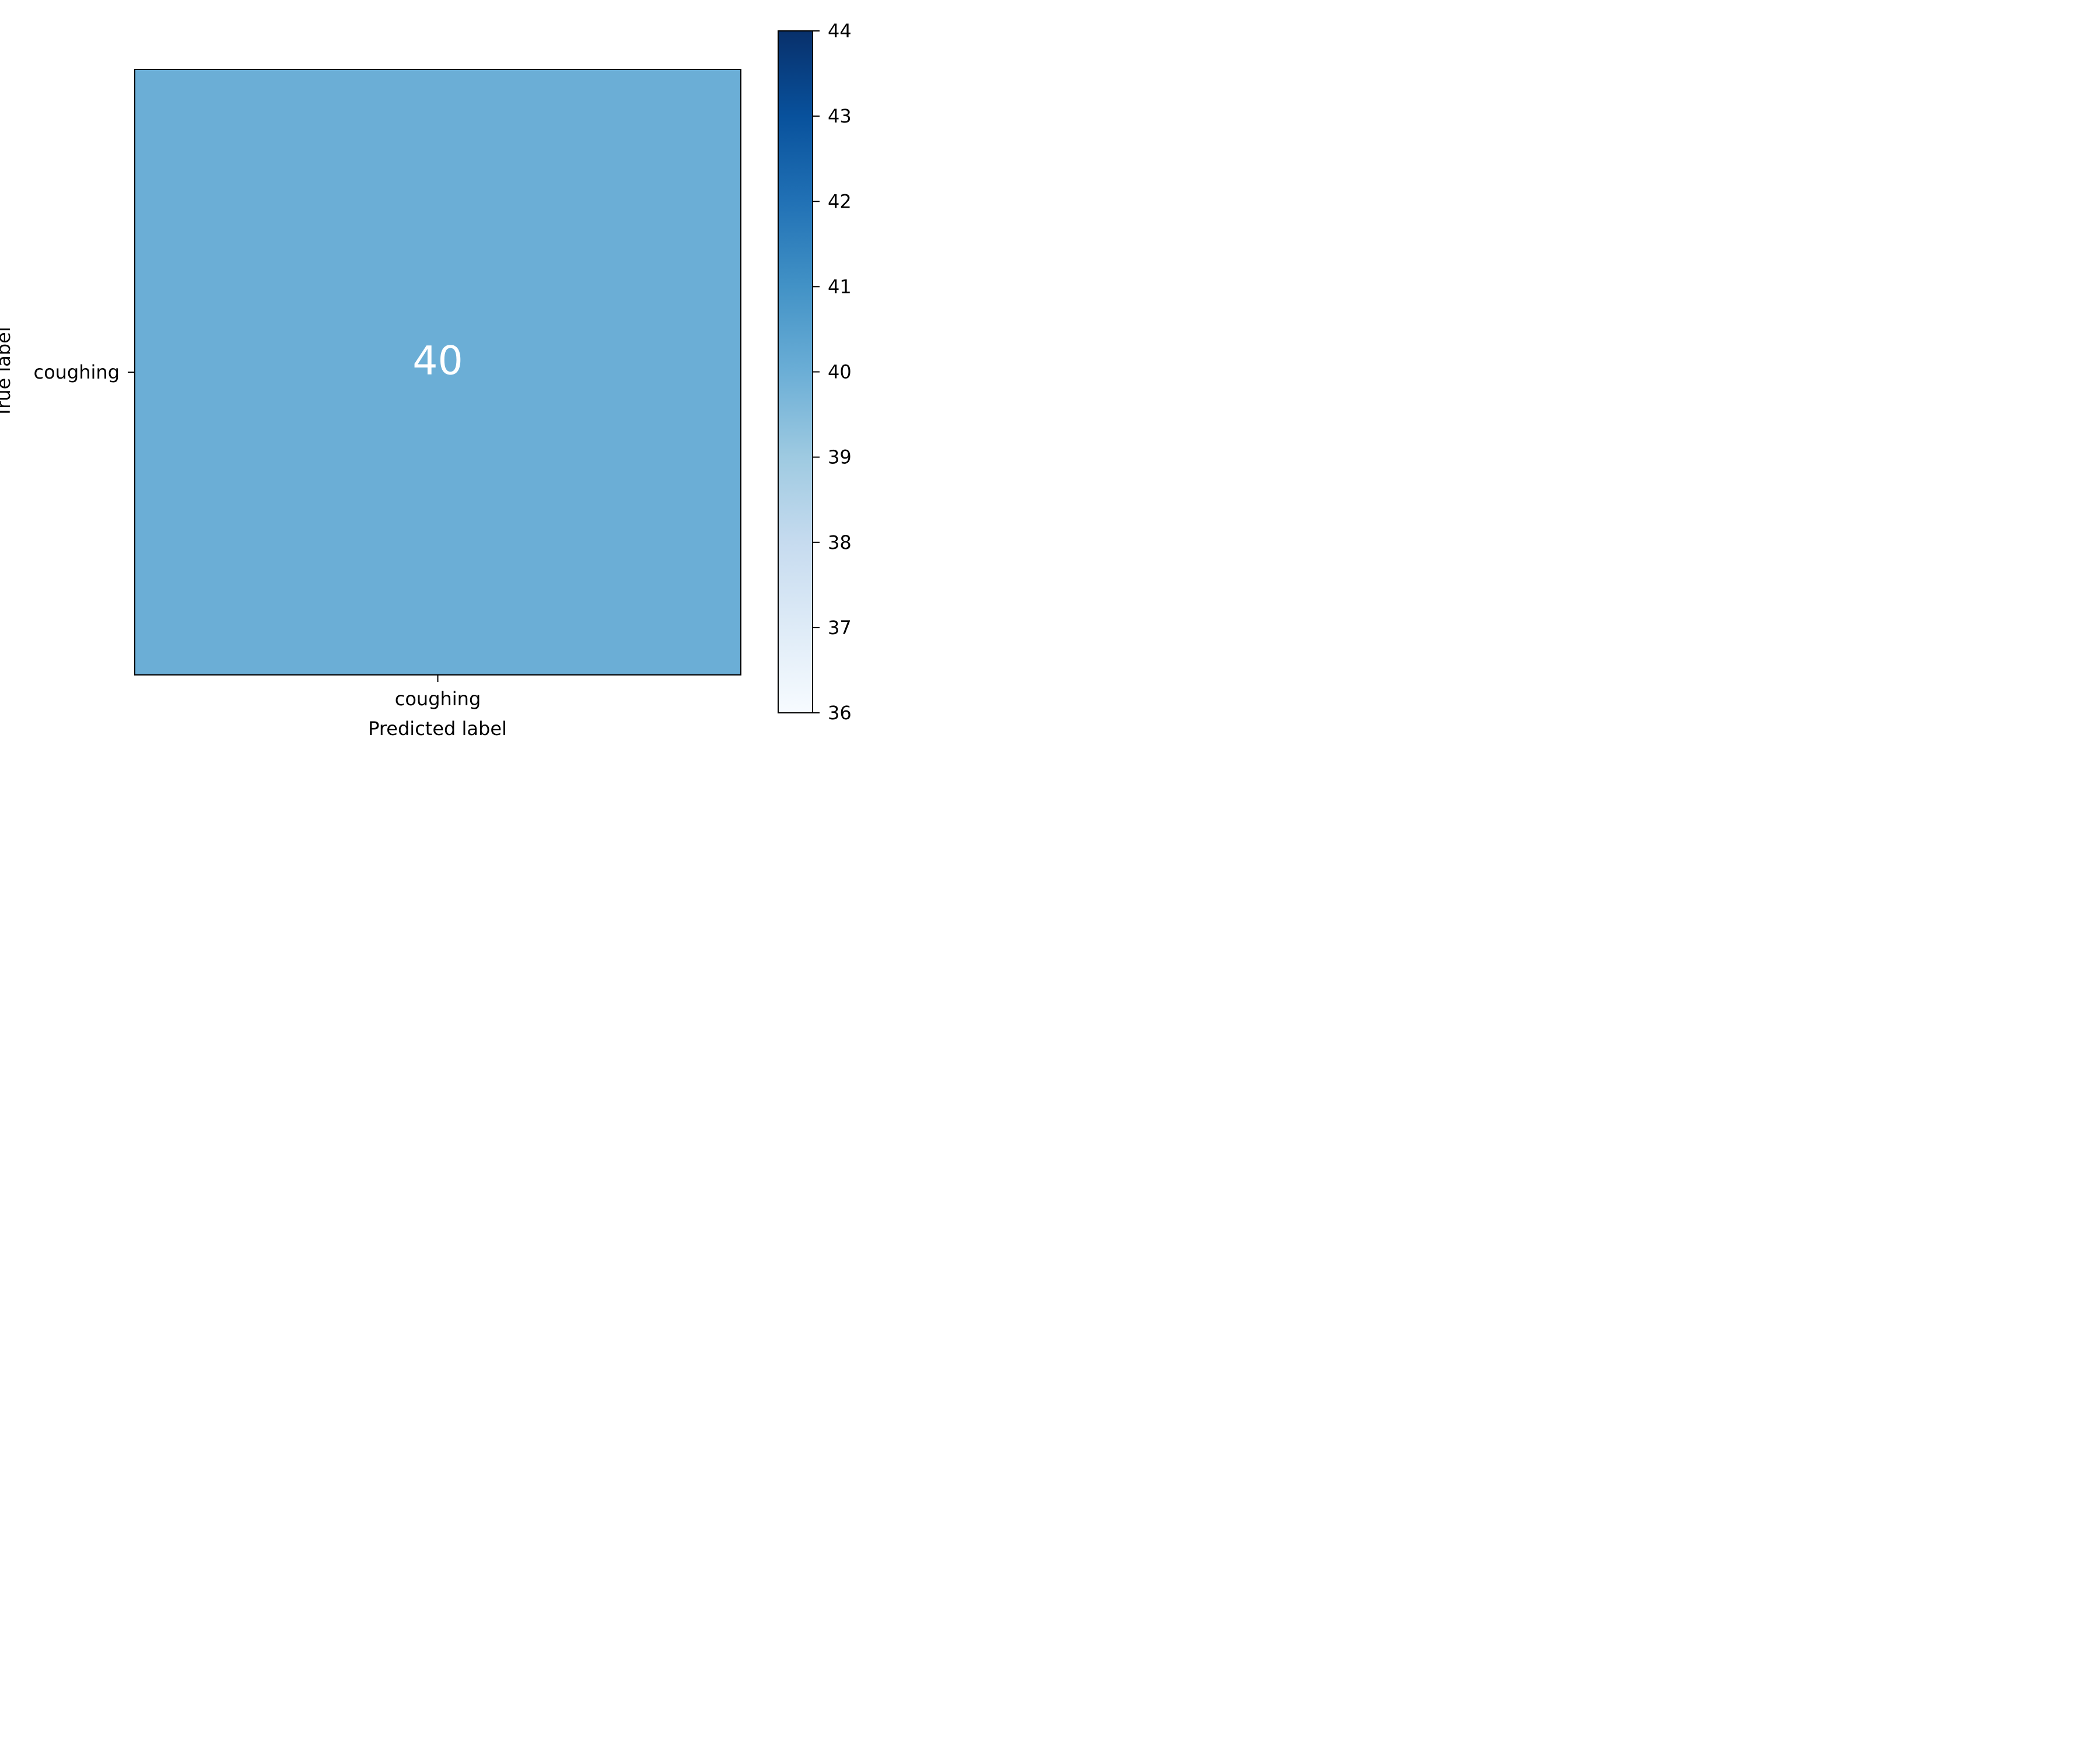 The width and height of the screenshot is (2100, 1750). I want to click on heatmap-cell, so click(438, 372).